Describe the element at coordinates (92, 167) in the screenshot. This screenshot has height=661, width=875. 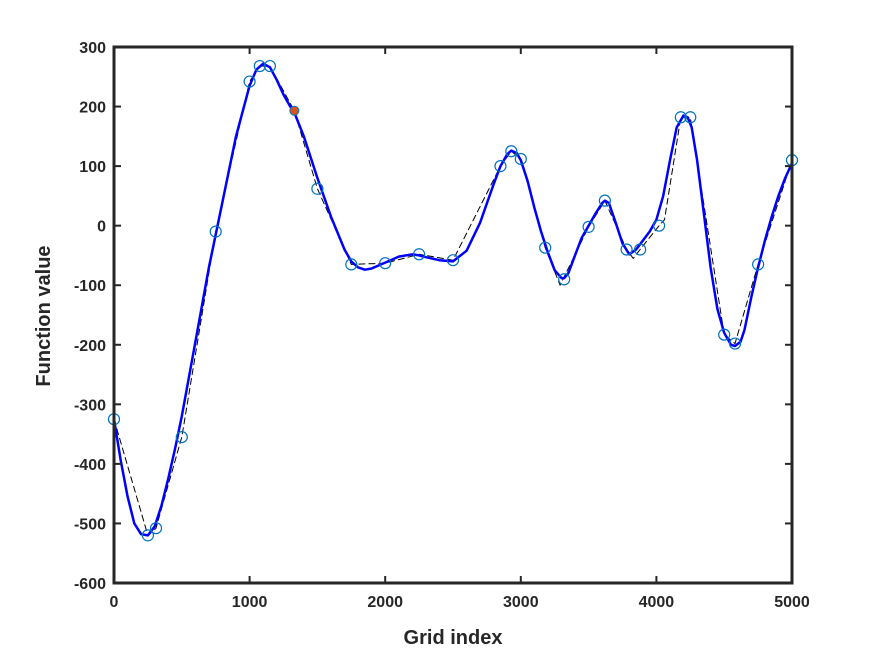
I see `y-tick-label: 100` at that location.